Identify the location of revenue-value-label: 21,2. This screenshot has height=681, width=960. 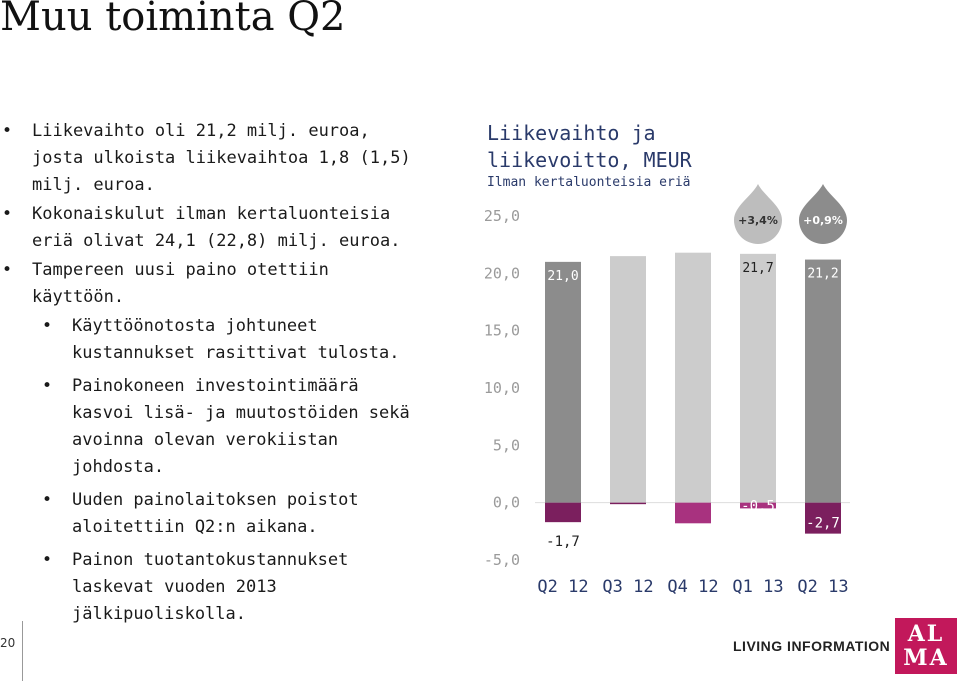
(822, 274).